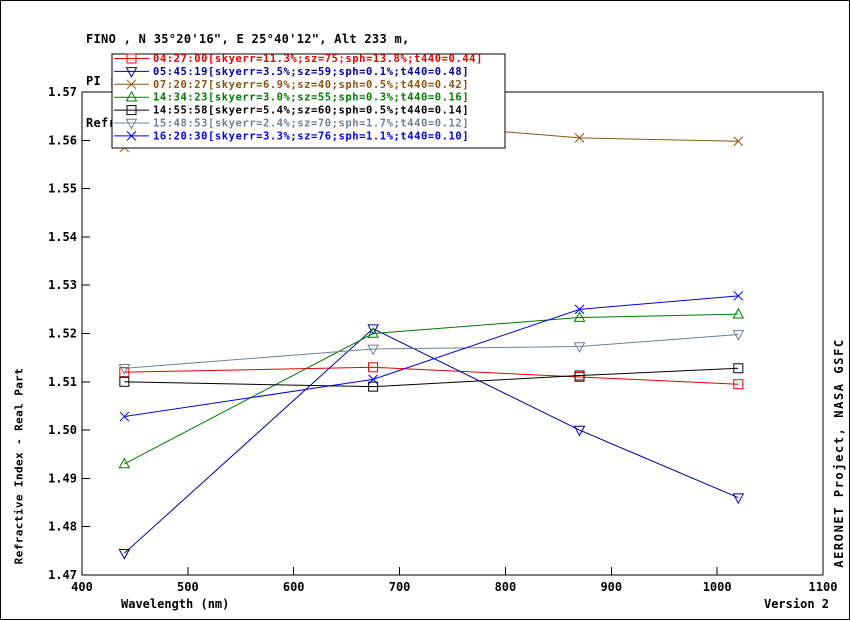 The height and width of the screenshot is (620, 850). Describe the element at coordinates (506, 587) in the screenshot. I see `x-tick-label: 800` at that location.